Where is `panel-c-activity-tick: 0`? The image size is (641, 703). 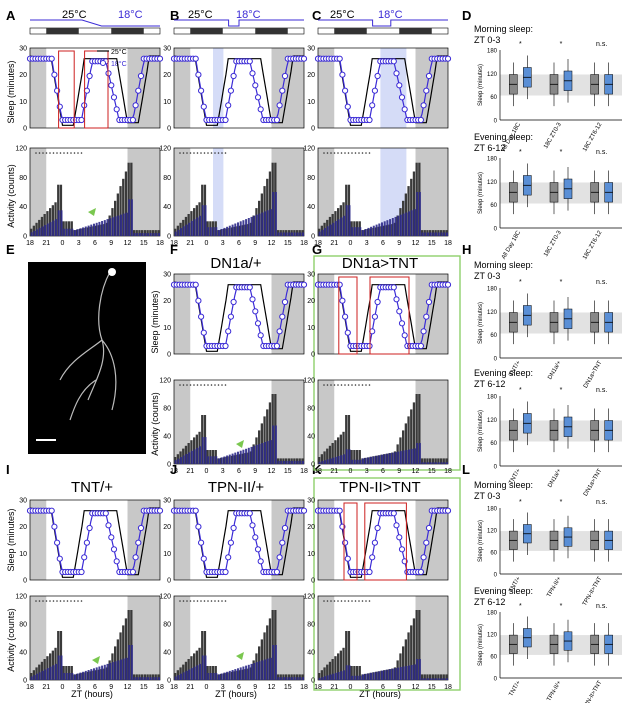 panel-c-activity-tick: 0 is located at coordinates (313, 237).